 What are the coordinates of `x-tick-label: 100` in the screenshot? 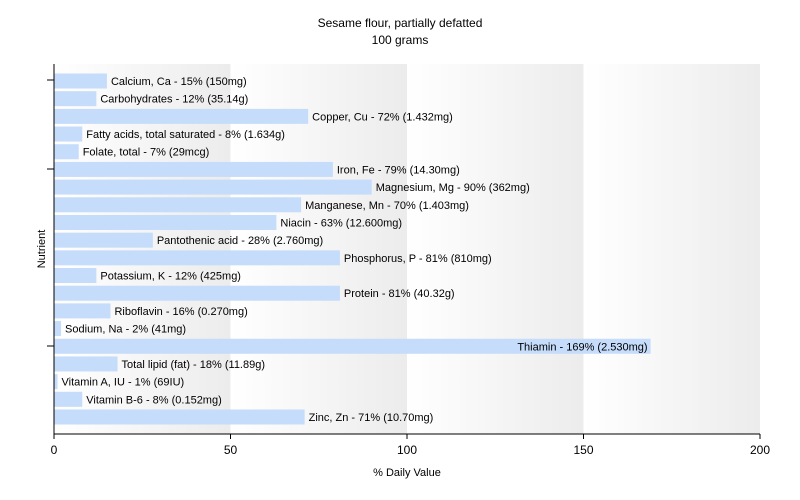 It's located at (407, 450).